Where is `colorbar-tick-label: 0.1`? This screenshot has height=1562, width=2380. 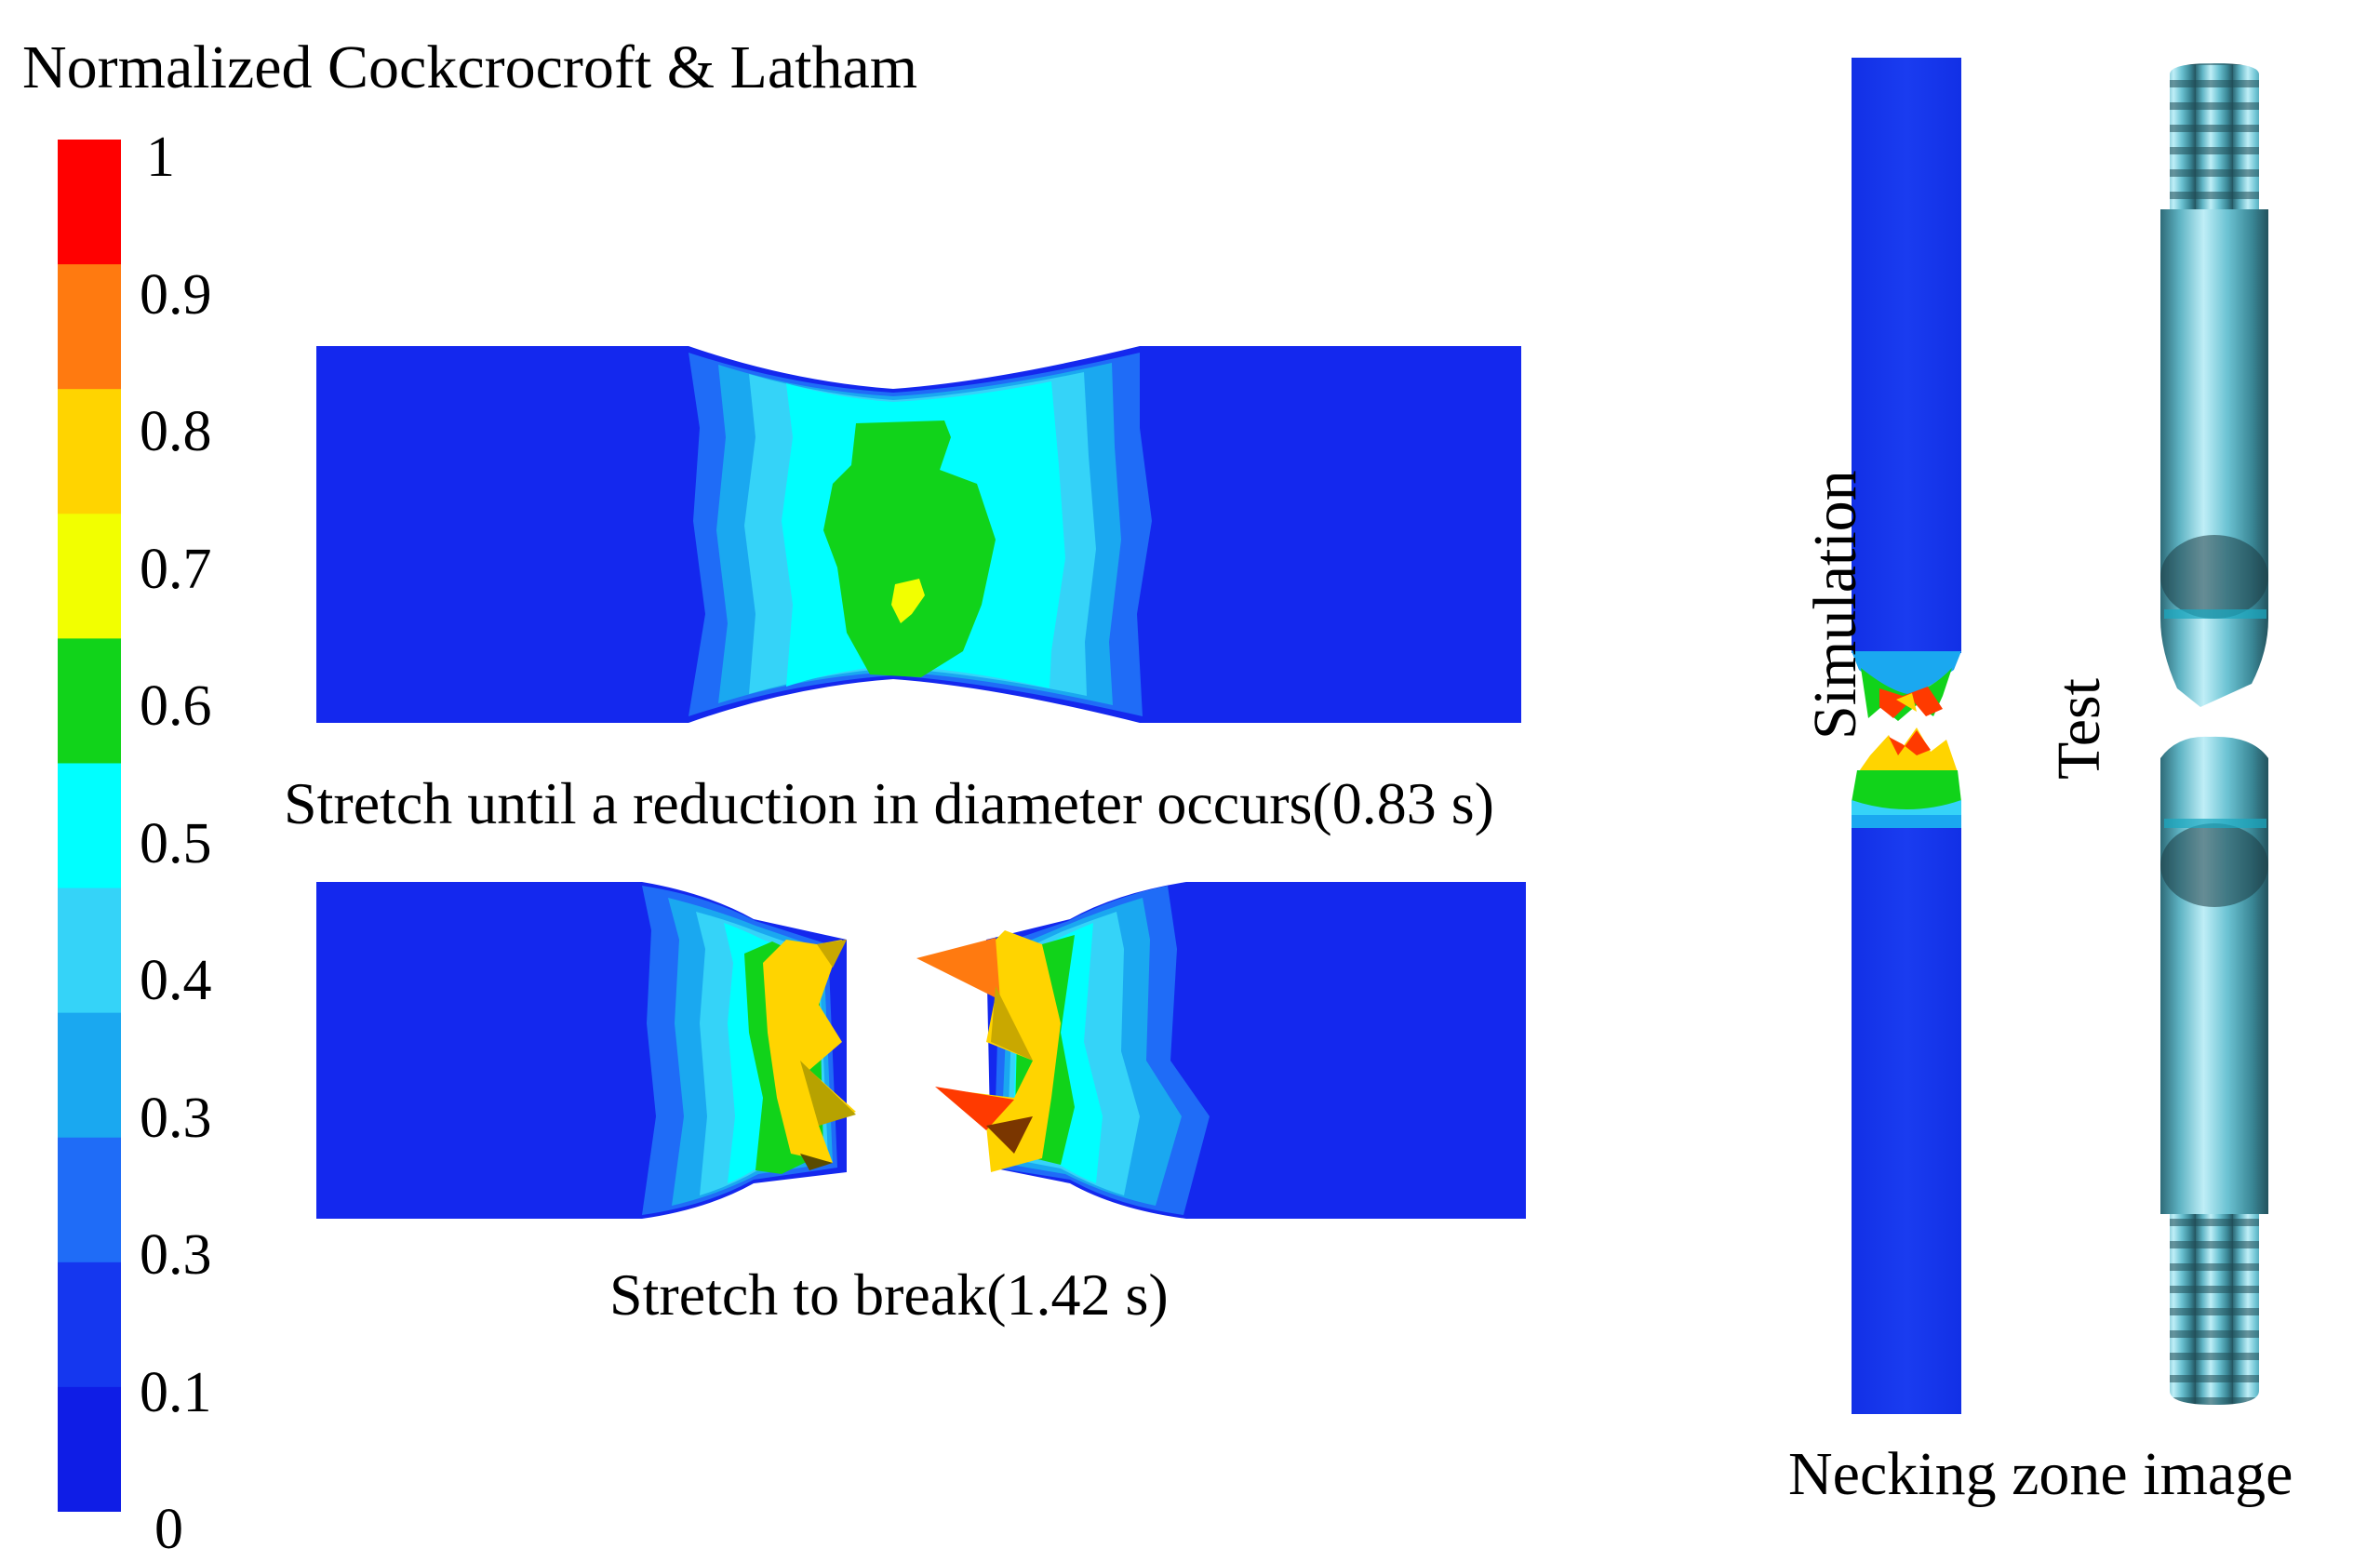
colorbar-tick-label: 0.1 is located at coordinates (176, 1392).